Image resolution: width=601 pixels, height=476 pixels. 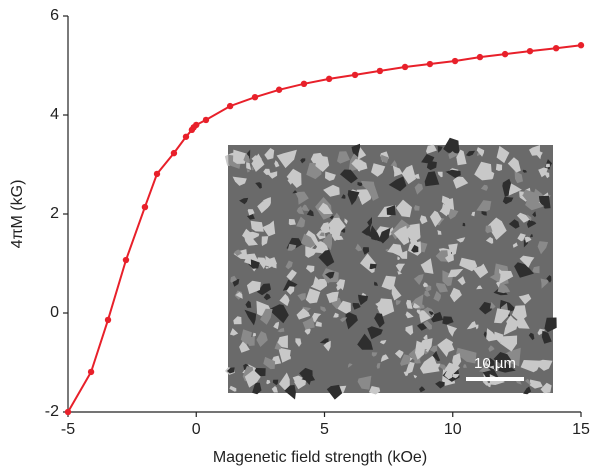 What do you see at coordinates (52, 411) in the screenshot?
I see `y-tick-label: -2` at bounding box center [52, 411].